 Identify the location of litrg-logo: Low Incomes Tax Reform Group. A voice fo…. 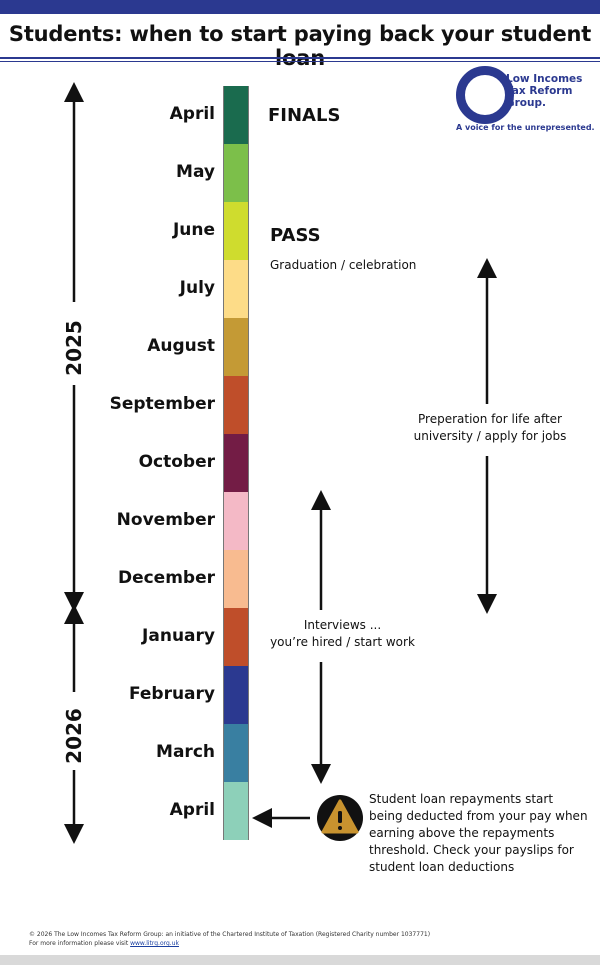
(524, 101).